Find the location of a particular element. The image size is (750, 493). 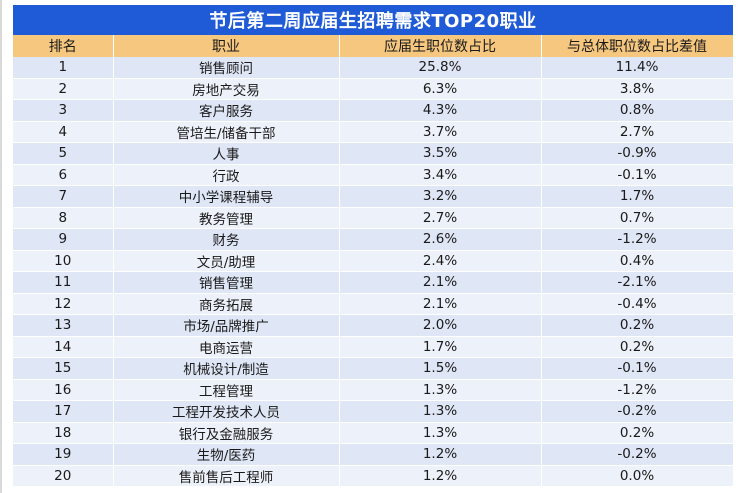

share-cell: 4.3% is located at coordinates (440, 110).